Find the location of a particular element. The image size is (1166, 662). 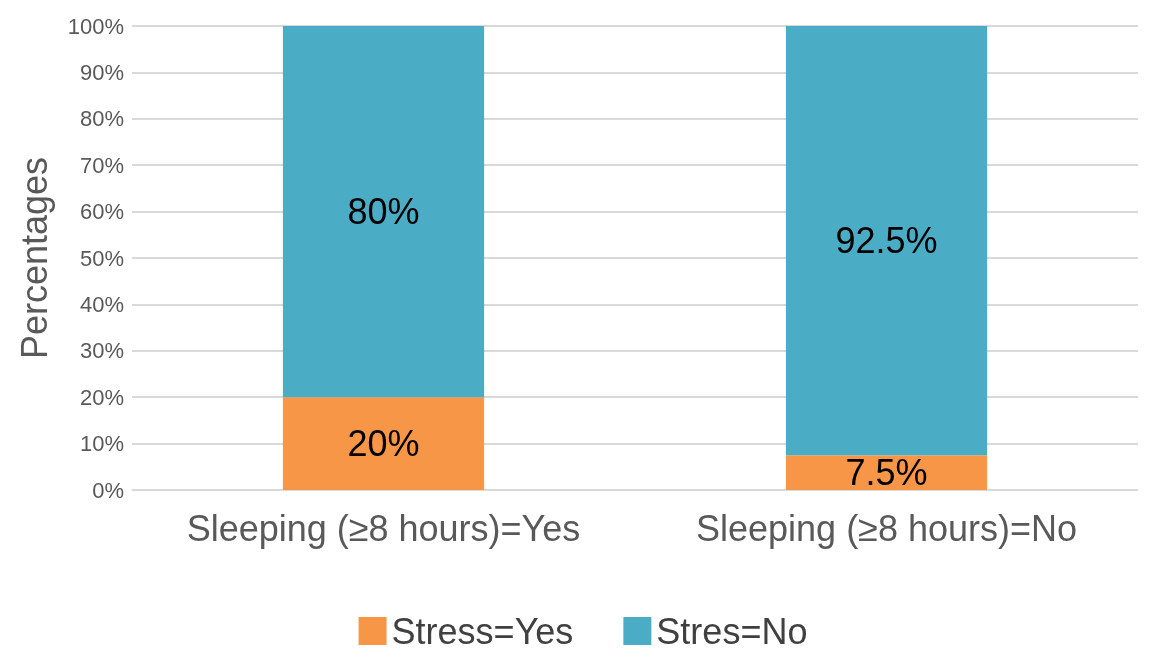

y-tick-label: 60% is located at coordinates (101, 212).